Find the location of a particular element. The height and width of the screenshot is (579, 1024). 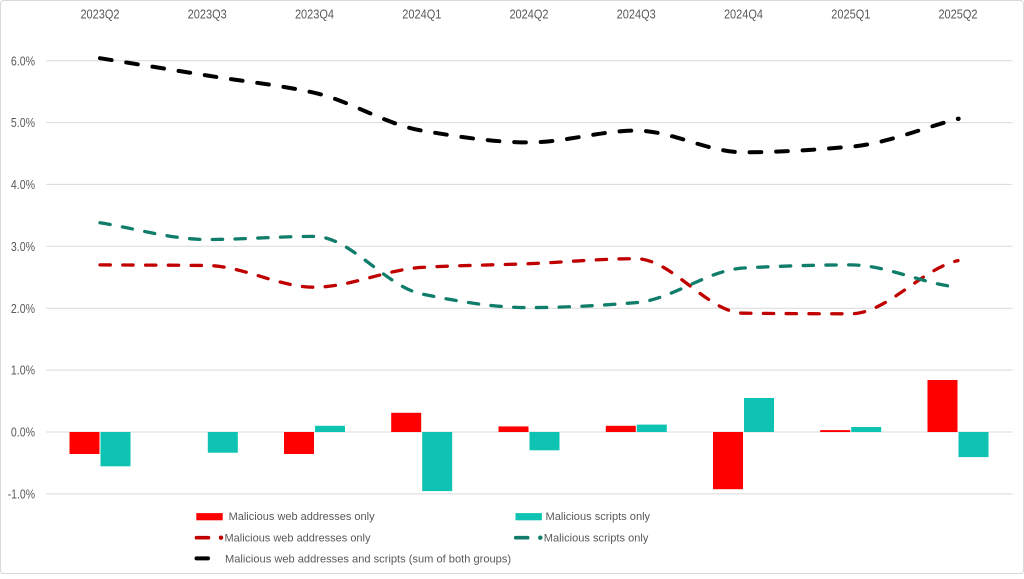

svg-text: 2023Q3 is located at coordinates (207, 13).